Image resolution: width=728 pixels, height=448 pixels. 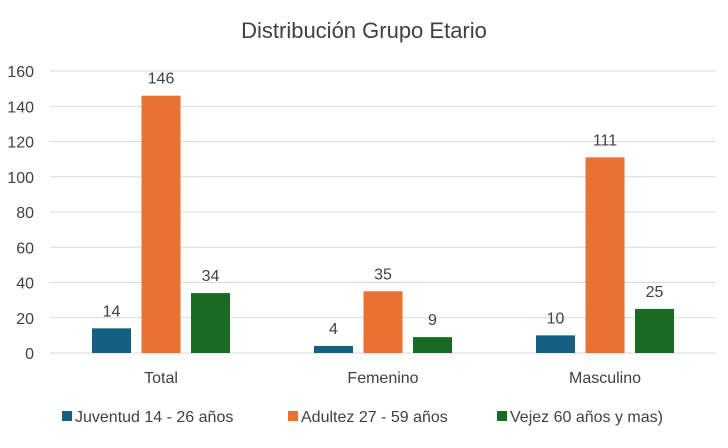 I want to click on y-tick-label: 60, so click(x=25, y=248).